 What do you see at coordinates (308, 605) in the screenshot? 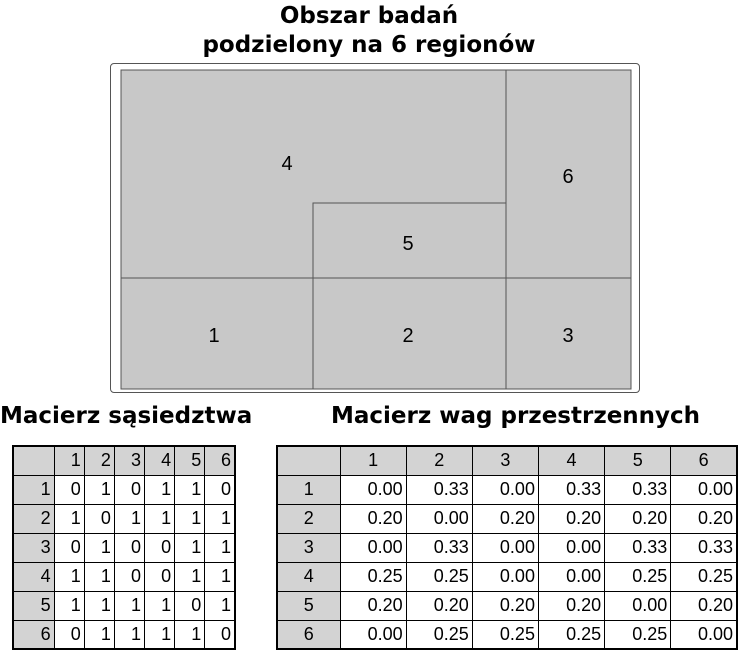
I see `weights-row-header: 5` at bounding box center [308, 605].